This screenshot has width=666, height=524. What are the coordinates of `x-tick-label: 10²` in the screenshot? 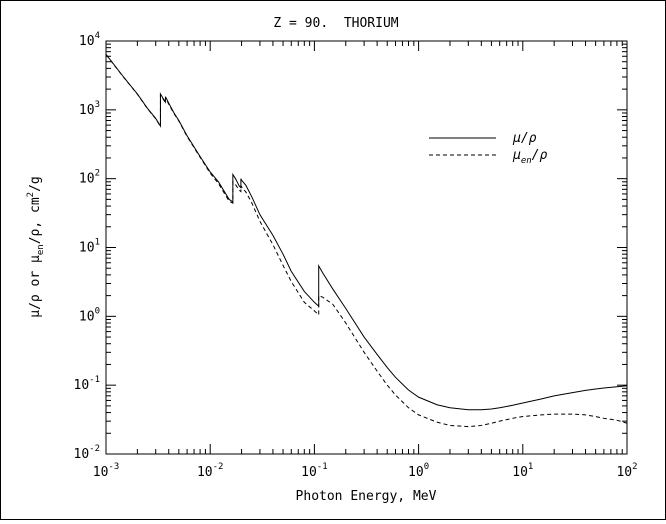 It's located at (626, 471).